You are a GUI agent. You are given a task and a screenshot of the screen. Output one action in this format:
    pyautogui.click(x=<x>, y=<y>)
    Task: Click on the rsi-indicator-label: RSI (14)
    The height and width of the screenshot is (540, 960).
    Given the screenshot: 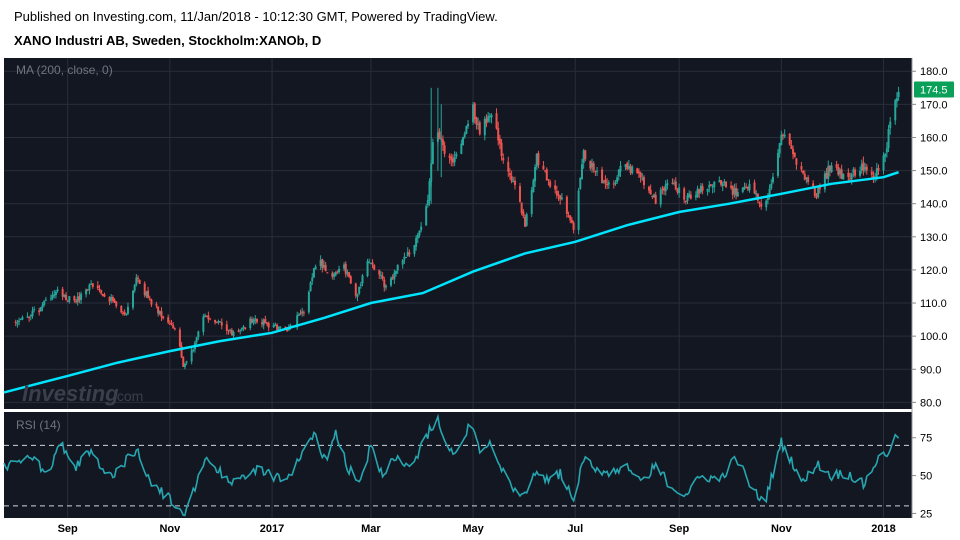 What is the action you would take?
    pyautogui.click(x=38, y=425)
    